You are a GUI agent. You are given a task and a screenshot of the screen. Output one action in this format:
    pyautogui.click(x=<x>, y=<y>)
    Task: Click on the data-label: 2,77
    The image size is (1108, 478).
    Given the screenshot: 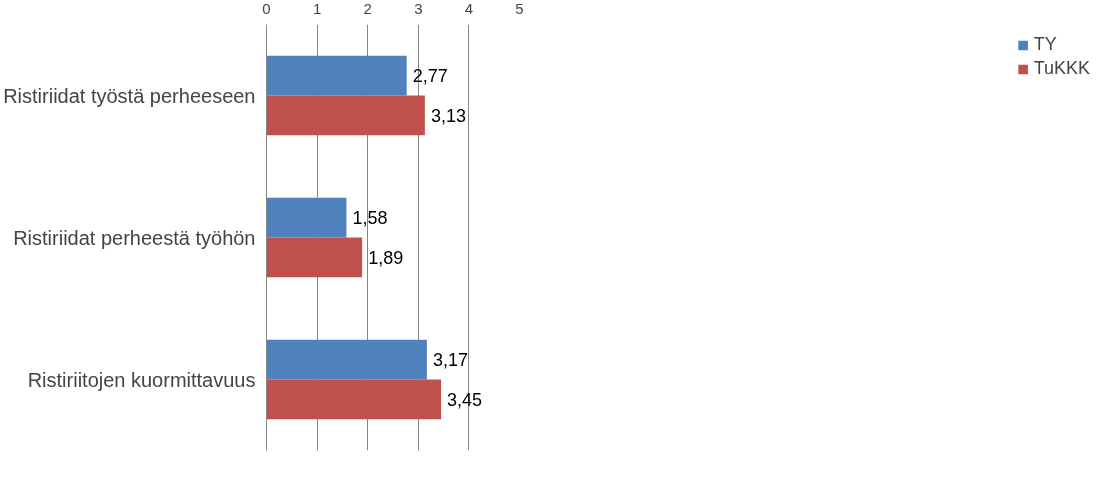 What is the action you would take?
    pyautogui.click(x=430, y=76)
    